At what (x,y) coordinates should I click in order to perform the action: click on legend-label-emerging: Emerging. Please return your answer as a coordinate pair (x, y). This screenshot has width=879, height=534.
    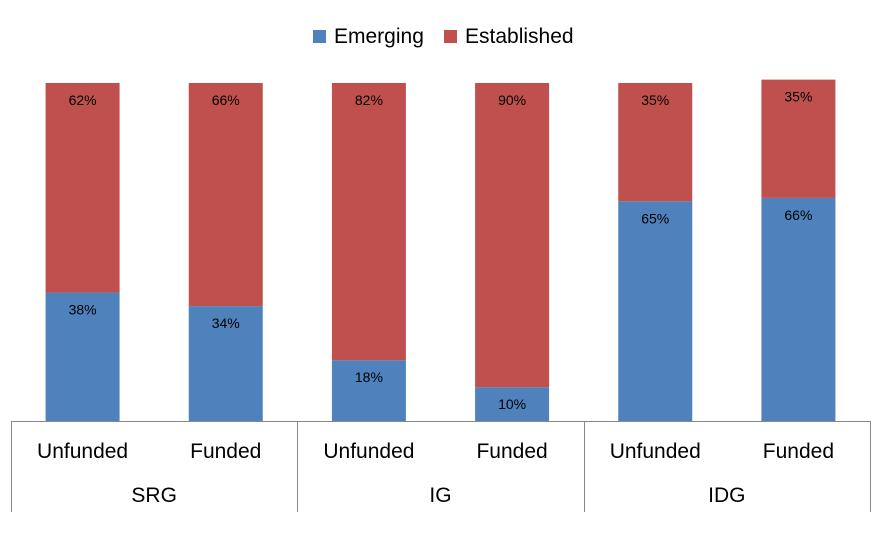
    Looking at the image, I should click on (379, 36).